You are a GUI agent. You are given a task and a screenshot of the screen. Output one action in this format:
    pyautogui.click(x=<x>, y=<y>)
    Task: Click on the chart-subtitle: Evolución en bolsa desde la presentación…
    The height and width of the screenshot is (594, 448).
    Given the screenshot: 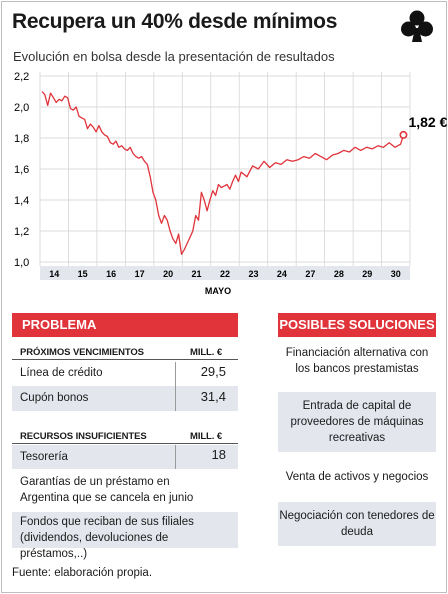 What is the action you would take?
    pyautogui.click(x=174, y=56)
    